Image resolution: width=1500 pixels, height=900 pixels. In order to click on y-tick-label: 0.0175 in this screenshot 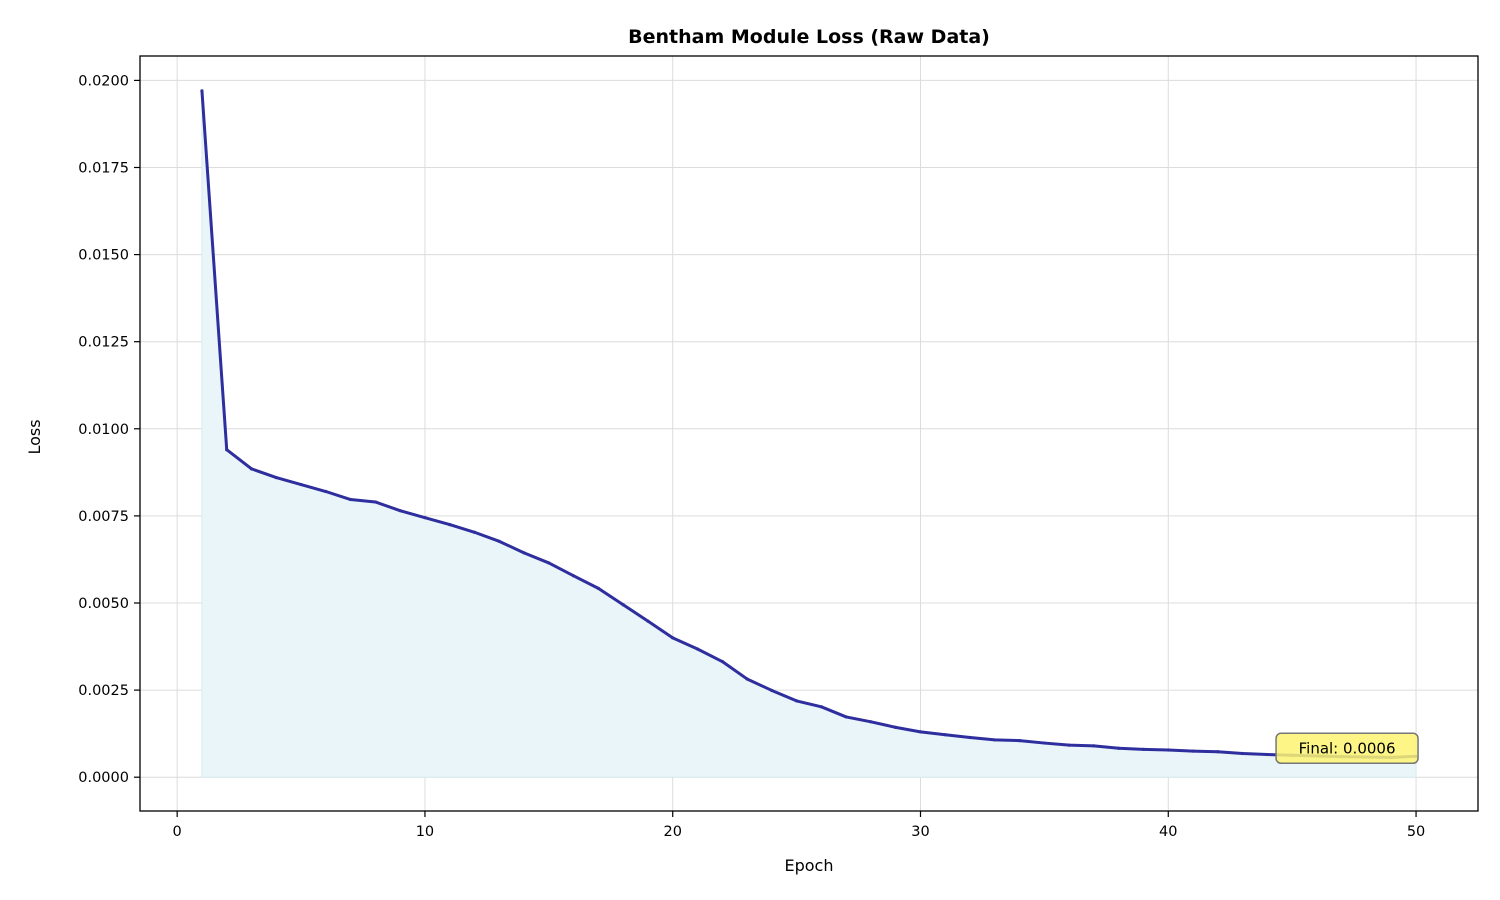, I will do `click(103, 168)`.